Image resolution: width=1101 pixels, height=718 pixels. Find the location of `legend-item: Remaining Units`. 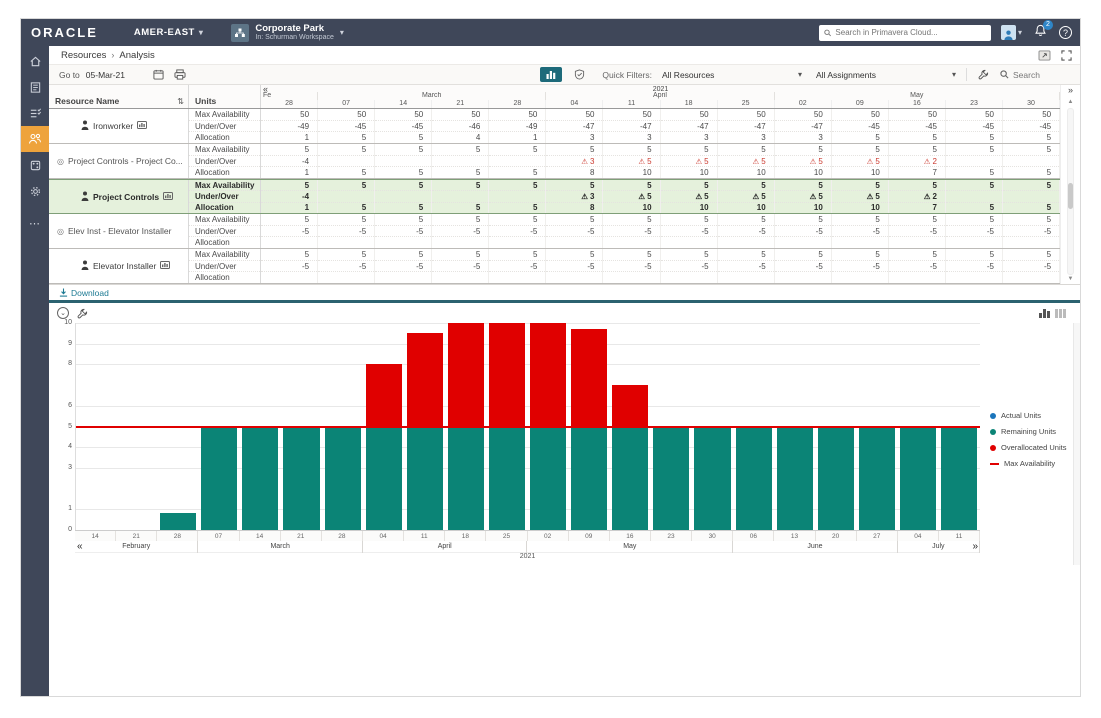

legend-item: Remaining Units is located at coordinates (1035, 431).